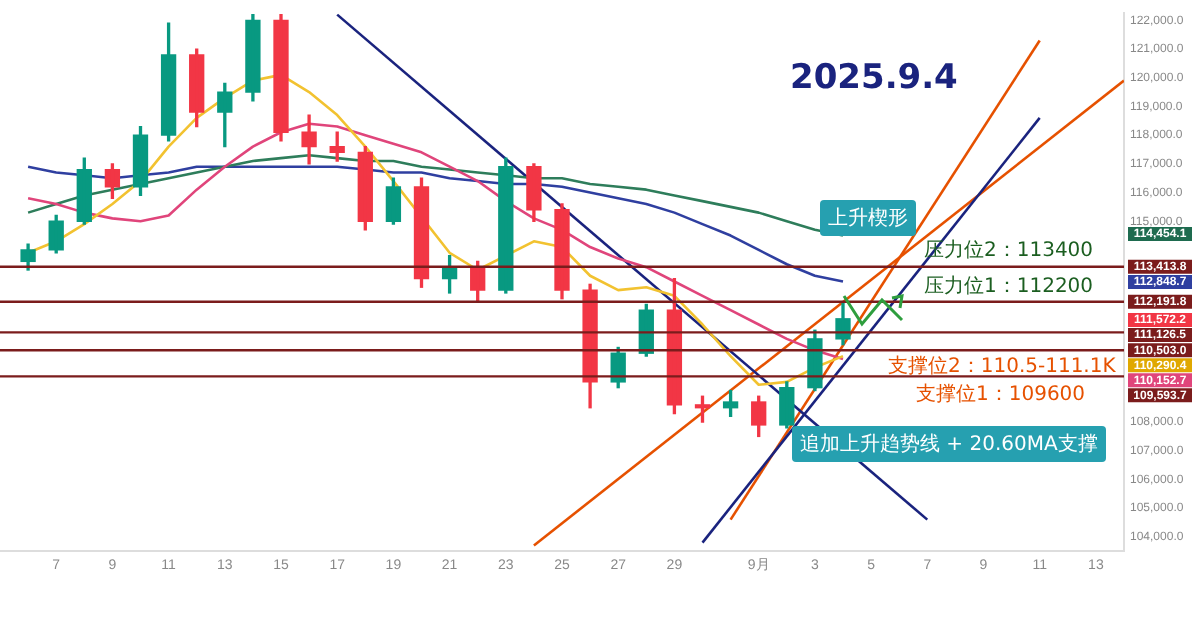 This screenshot has height=632, width=1200. I want to click on annotation: 支撑位2：110.5-111.1K, so click(1002, 367).